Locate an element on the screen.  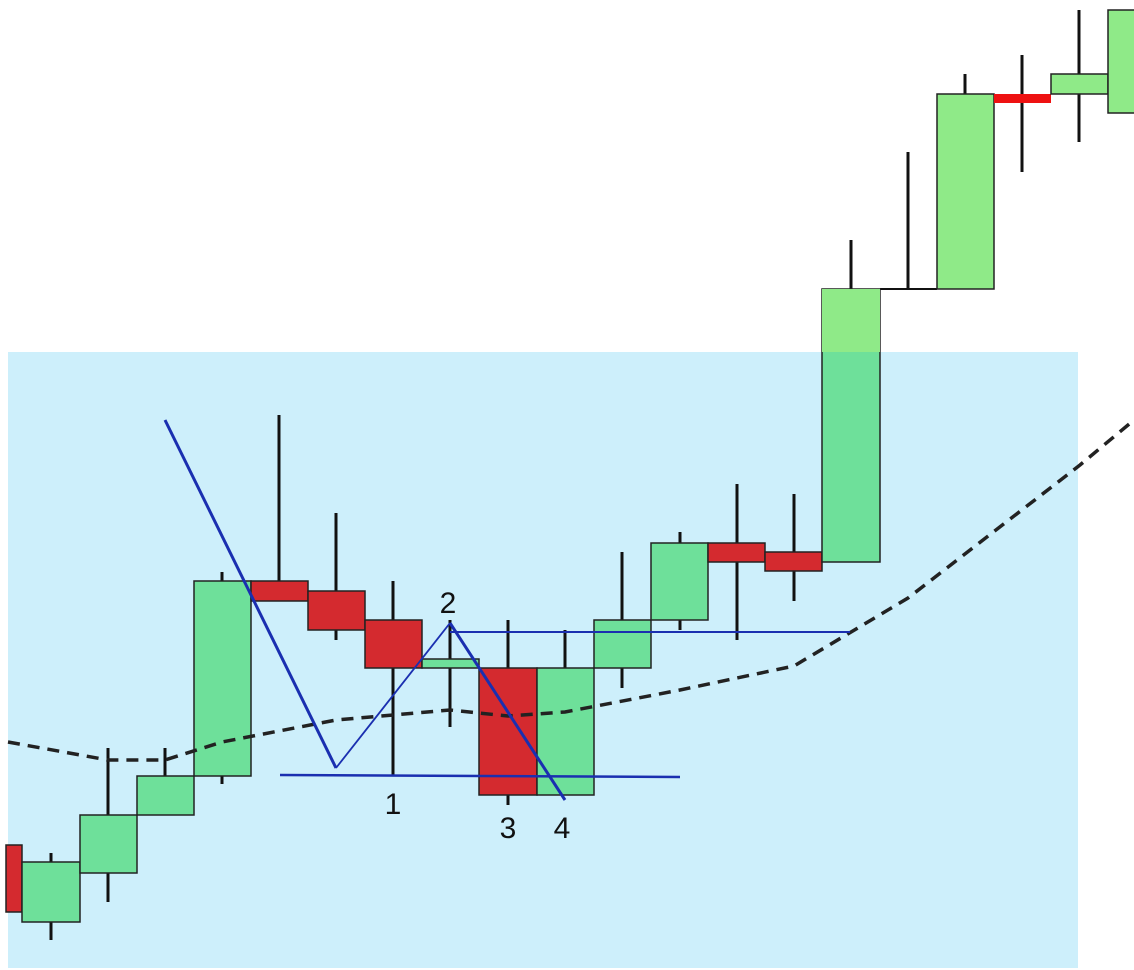
point-label: 4 is located at coordinates (562, 828).